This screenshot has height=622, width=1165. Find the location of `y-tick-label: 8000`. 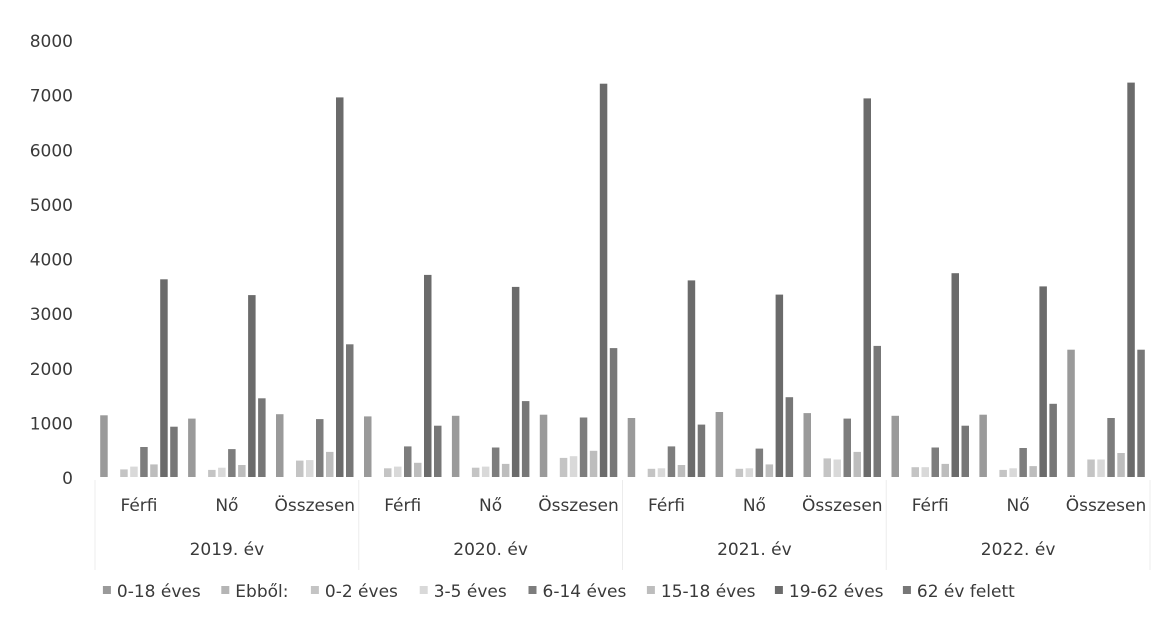

y-tick-label: 8000 is located at coordinates (51, 42).